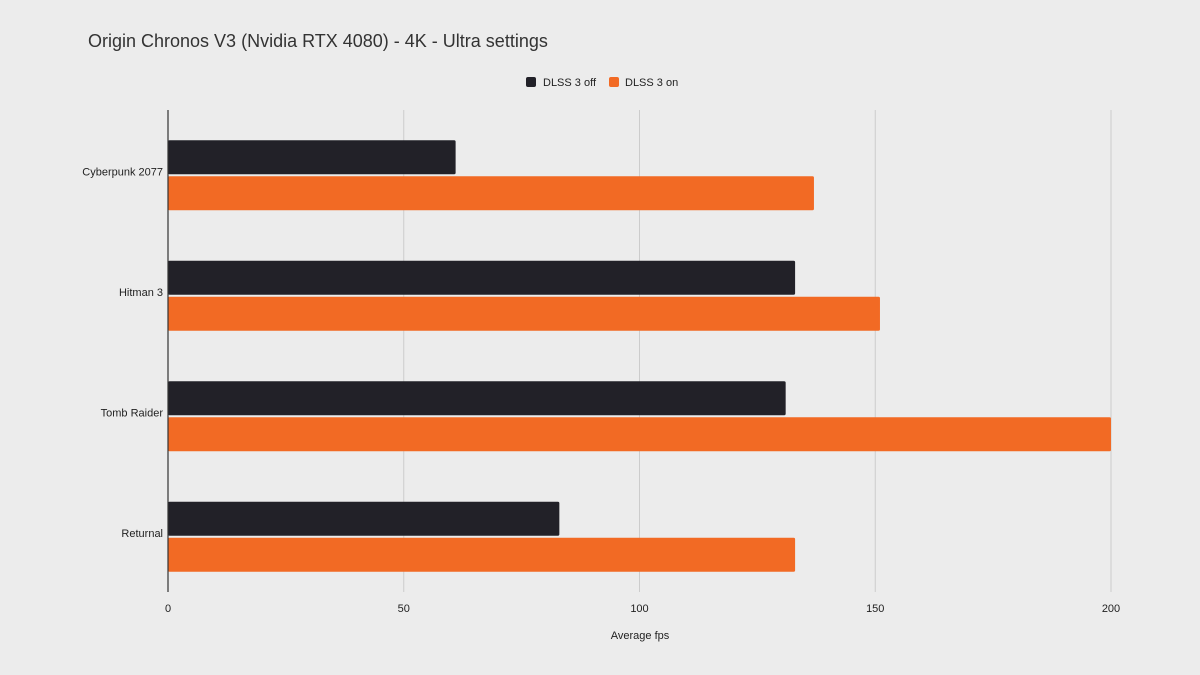 The width and height of the screenshot is (1200, 675). I want to click on x-axis-label: Average fps, so click(640, 636).